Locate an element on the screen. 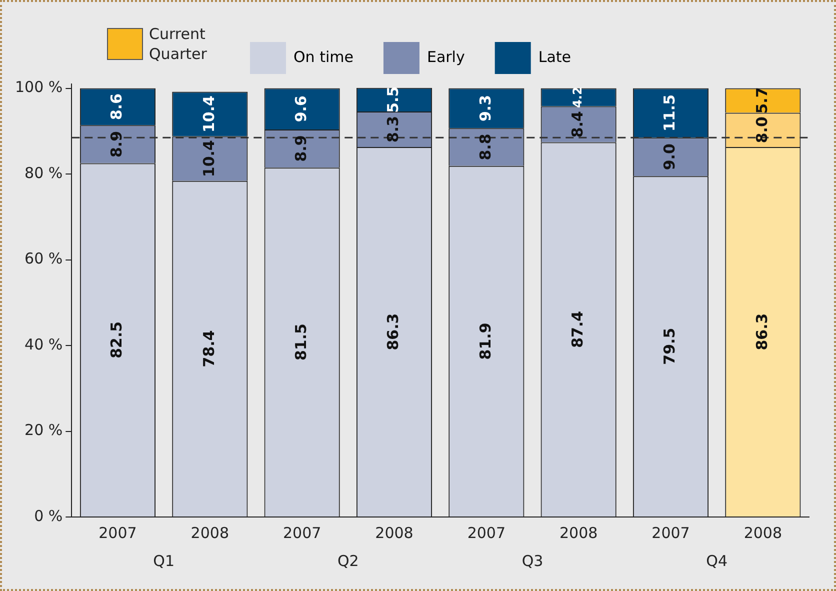 The height and width of the screenshot is (591, 836). data-label: 9.3 is located at coordinates (485, 108).